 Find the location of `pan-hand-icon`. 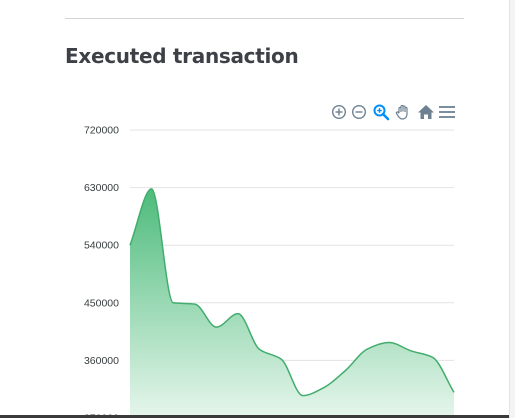

pan-hand-icon is located at coordinates (403, 112).